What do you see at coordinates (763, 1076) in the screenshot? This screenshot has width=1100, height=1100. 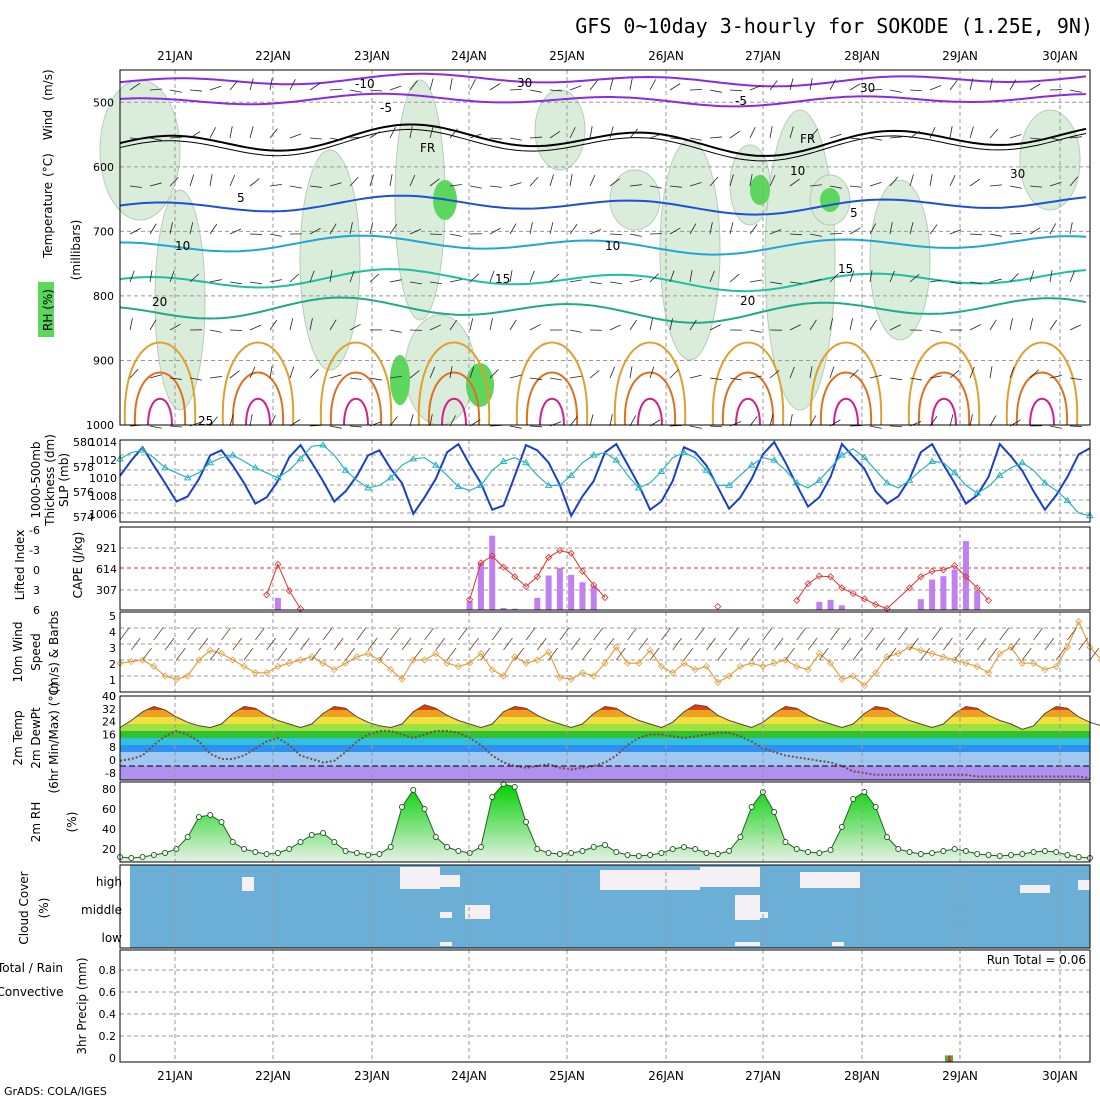 I see `date-label-bottom: 27JAN` at bounding box center [763, 1076].